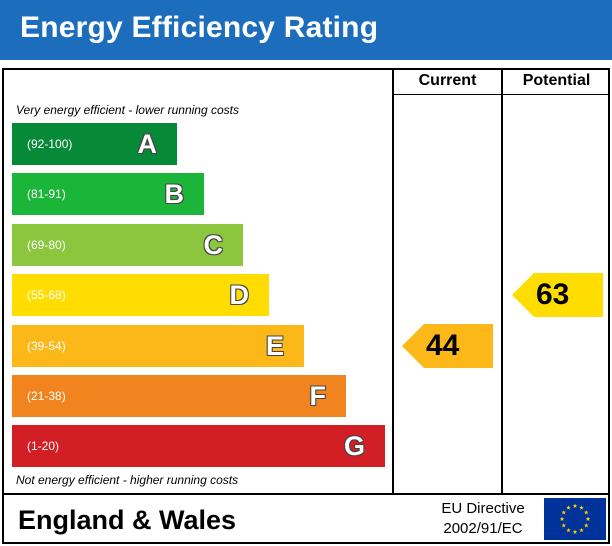  I want to click on band-c-range: (69-80), so click(46, 244).